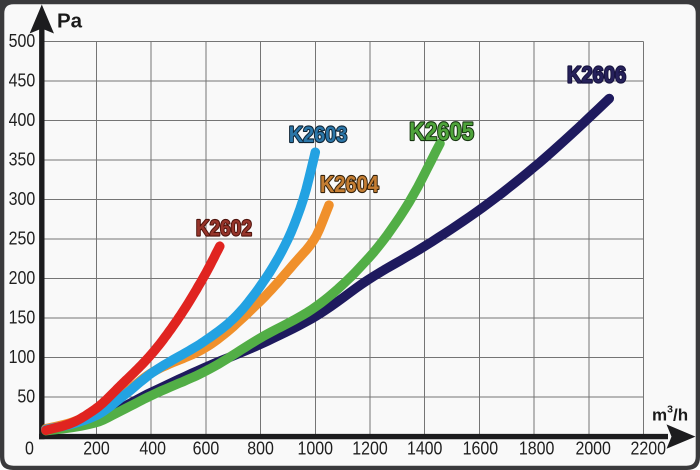  I want to click on svg-text: 350, so click(22, 160).